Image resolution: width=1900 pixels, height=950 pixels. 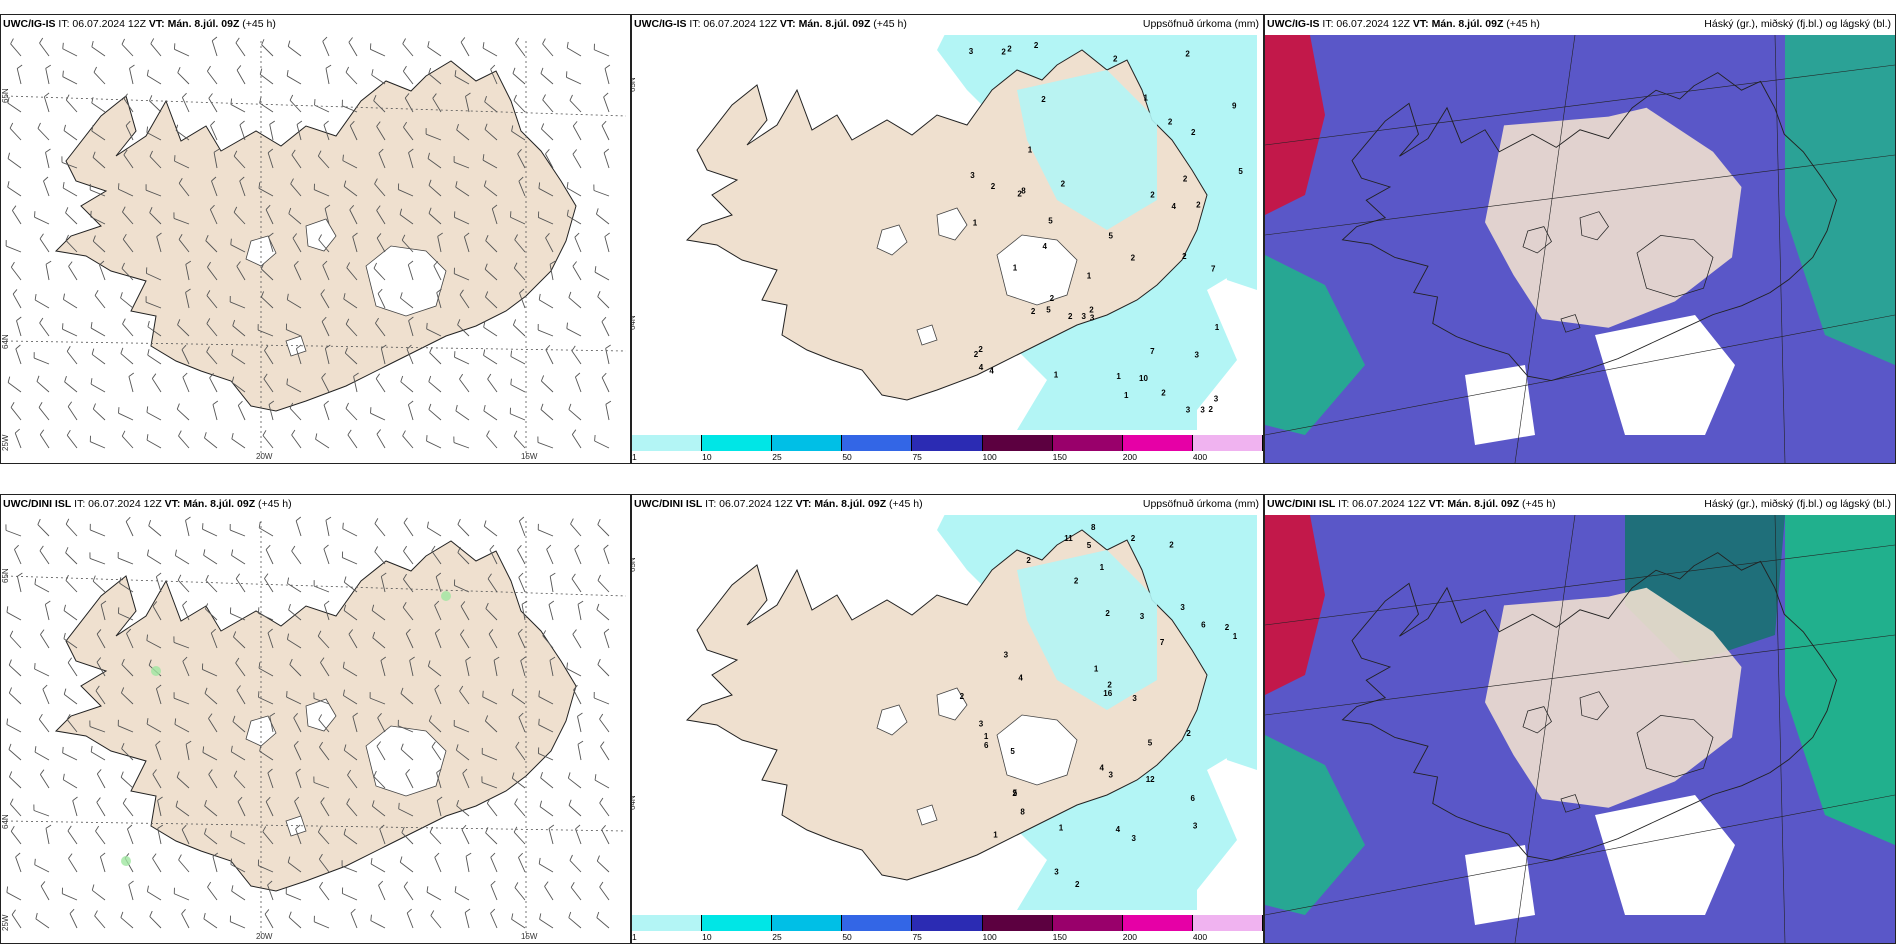 What do you see at coordinates (1589, 227) in the screenshot?
I see `land-outline` at bounding box center [1589, 227].